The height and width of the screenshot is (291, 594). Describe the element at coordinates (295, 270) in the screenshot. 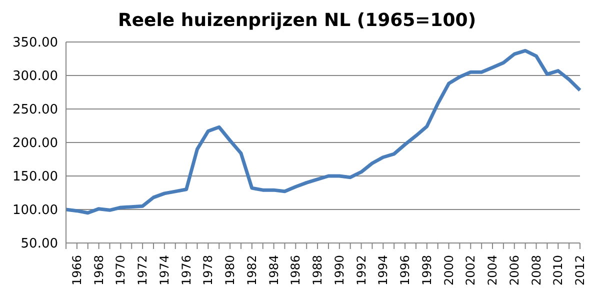

I see `x-tick-label: 1986` at that location.